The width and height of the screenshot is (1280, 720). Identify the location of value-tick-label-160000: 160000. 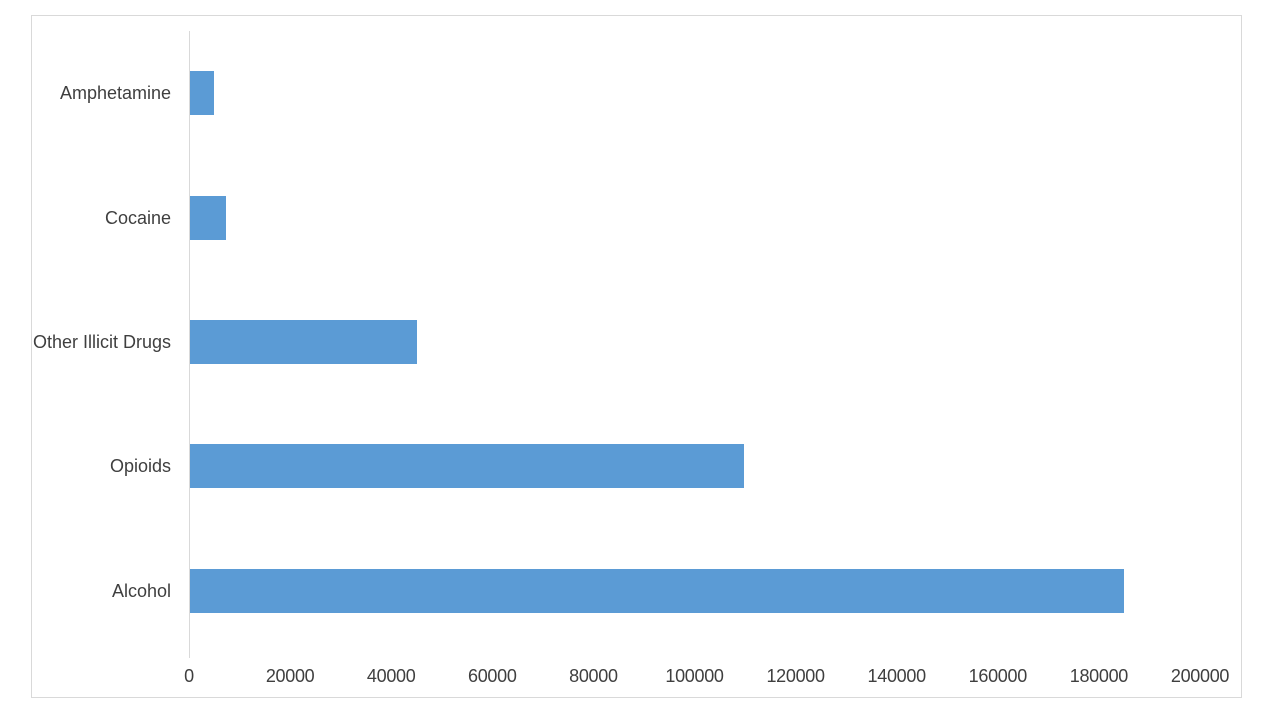
(998, 676).